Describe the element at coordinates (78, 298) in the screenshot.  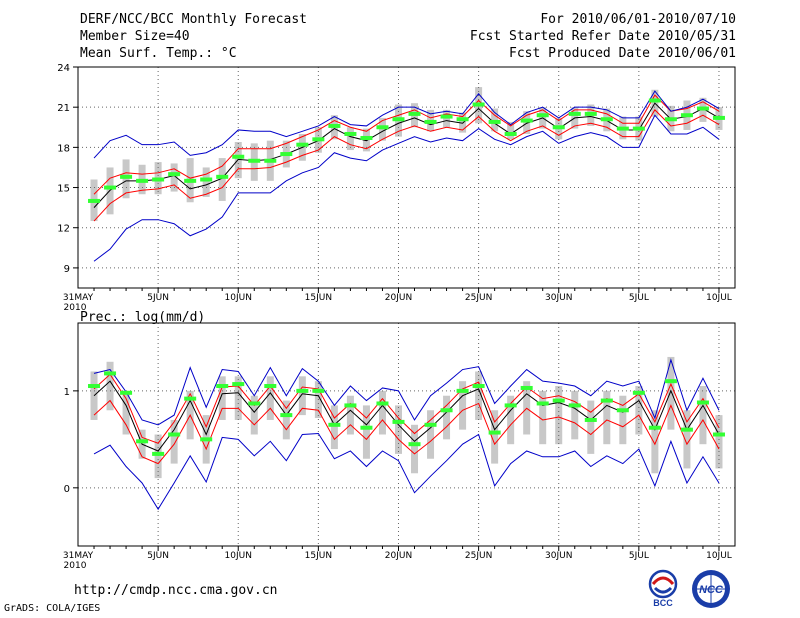
I see `panel1-xtick-label: 31MAY` at that location.